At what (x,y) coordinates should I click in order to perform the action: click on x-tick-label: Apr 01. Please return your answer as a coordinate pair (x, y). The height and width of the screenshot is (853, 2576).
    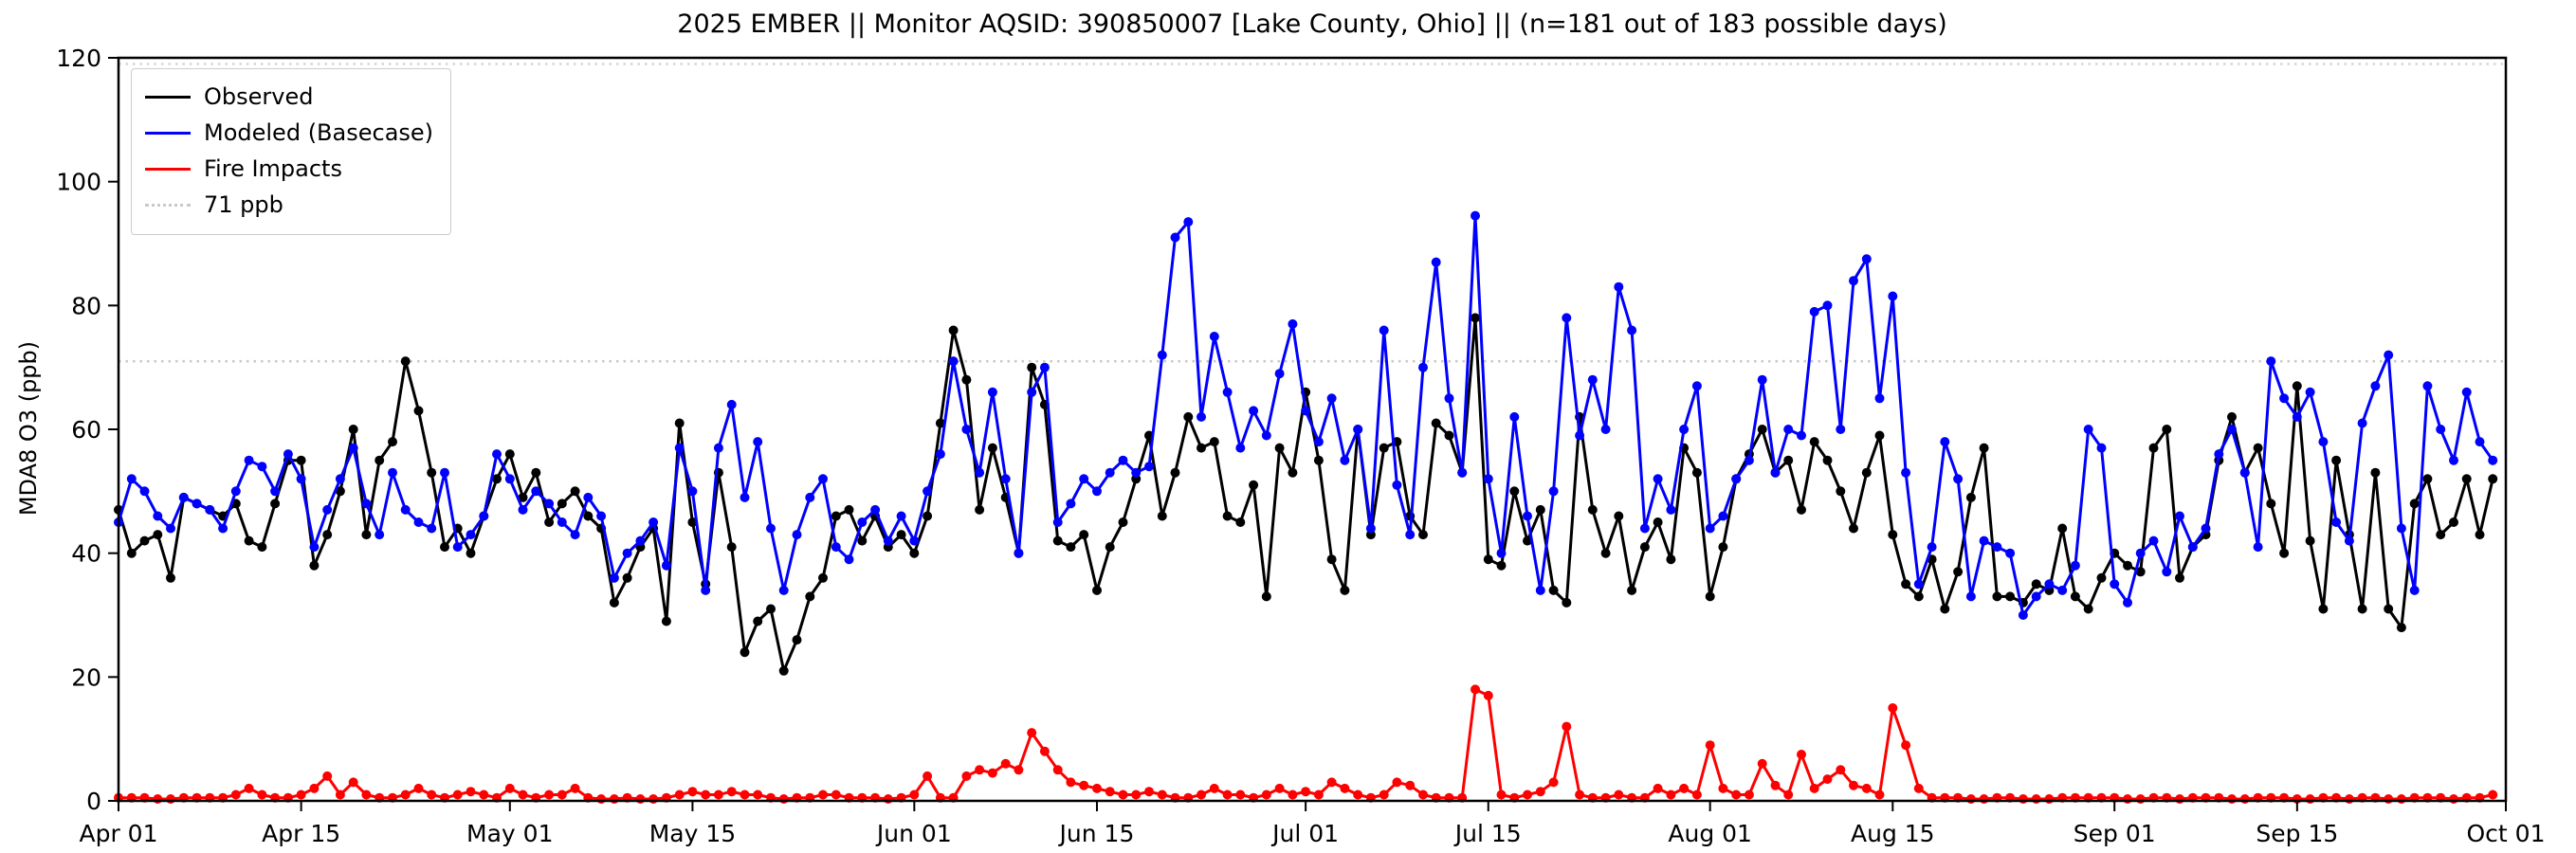
    Looking at the image, I should click on (118, 833).